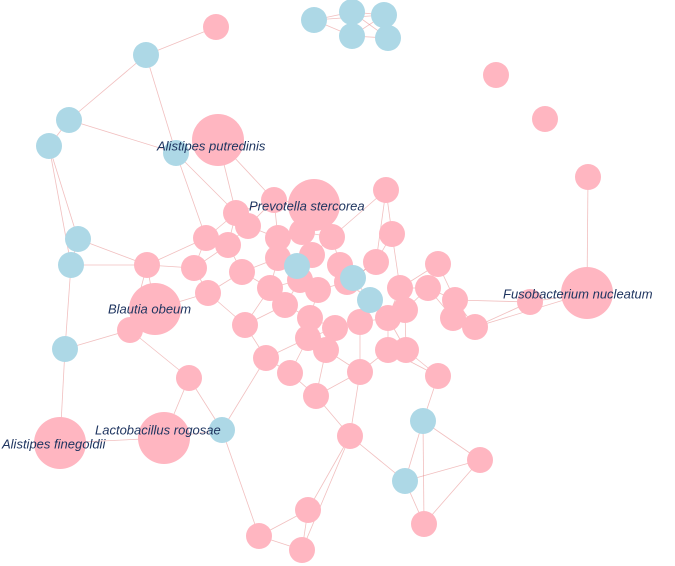  What do you see at coordinates (307, 205) in the screenshot?
I see `node-label: Prevotella stercorea` at bounding box center [307, 205].